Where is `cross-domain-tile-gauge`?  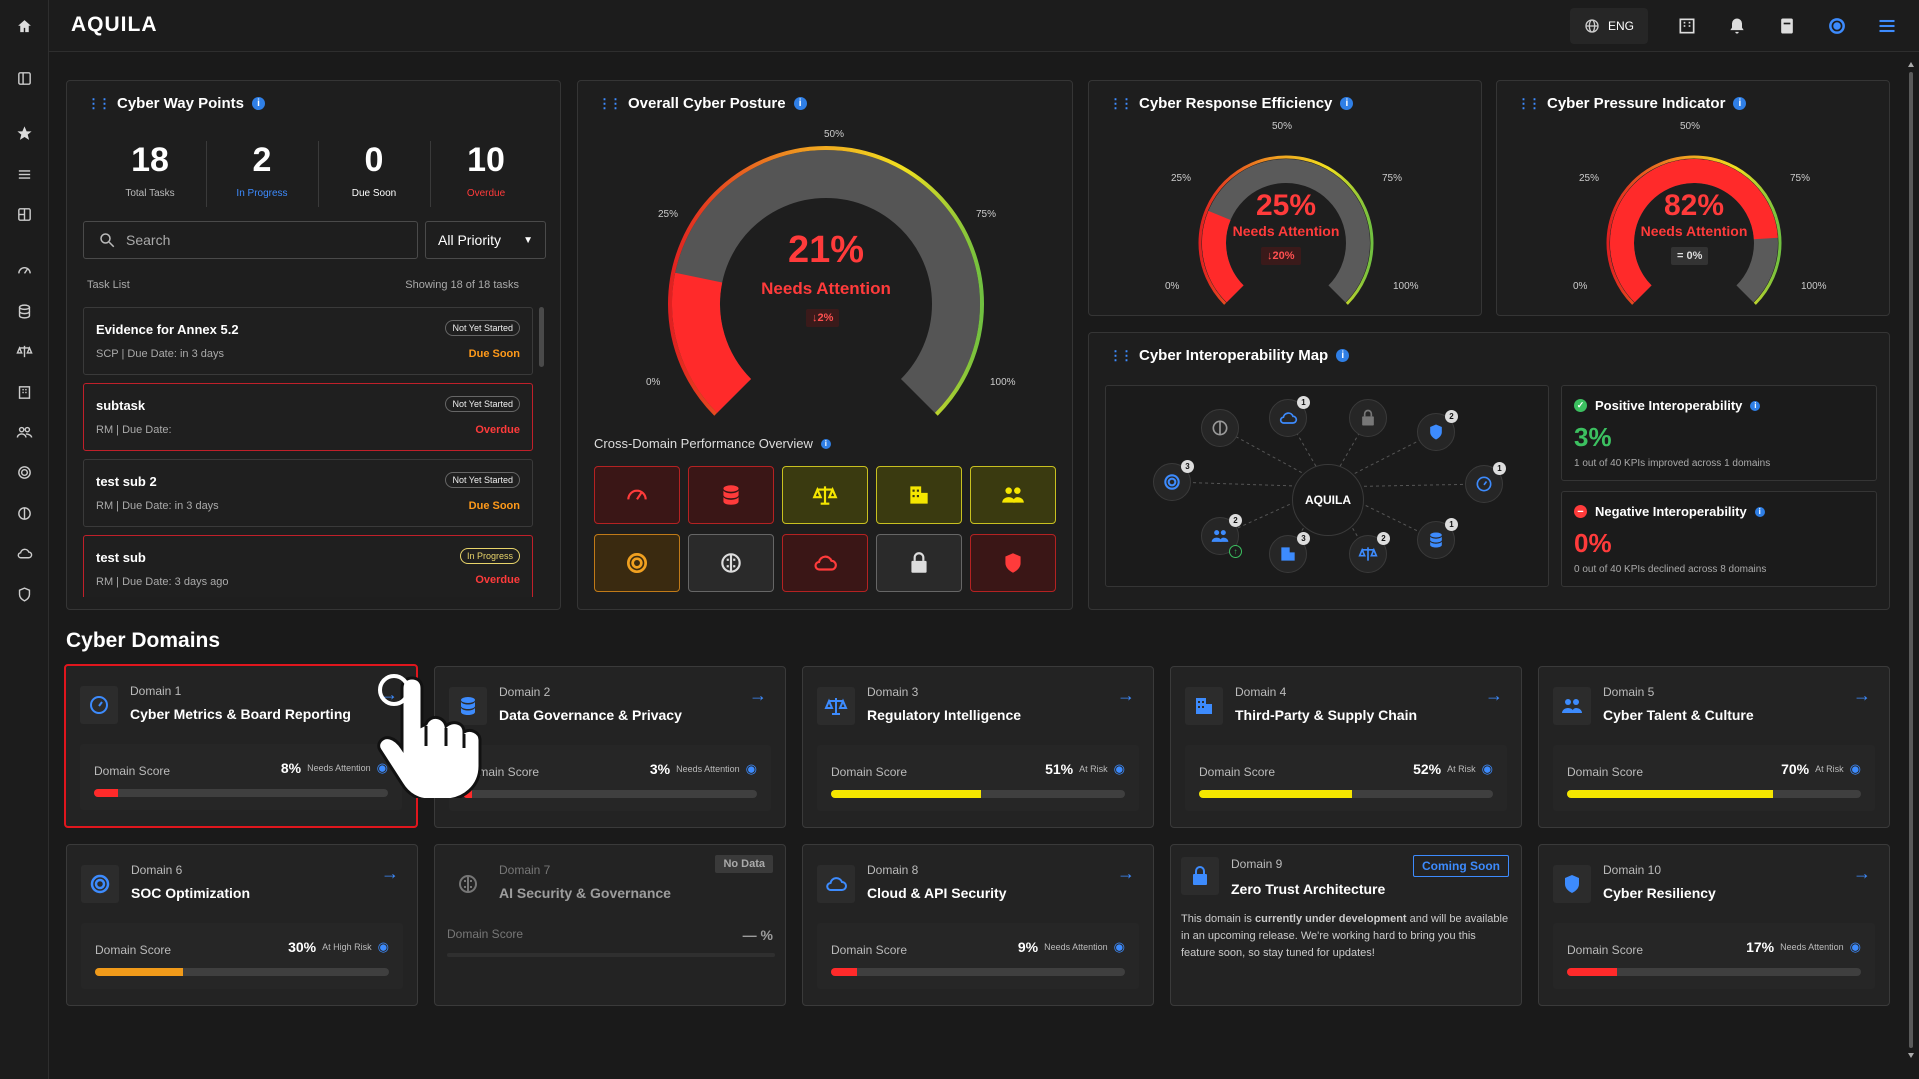 cross-domain-tile-gauge is located at coordinates (637, 495).